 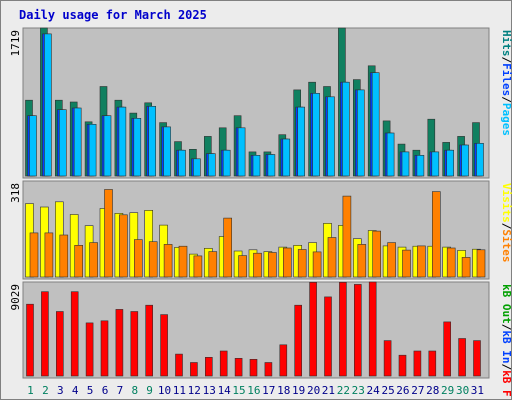 What do you see at coordinates (225, 390) in the screenshot?
I see `day-label-14: 14` at bounding box center [225, 390].